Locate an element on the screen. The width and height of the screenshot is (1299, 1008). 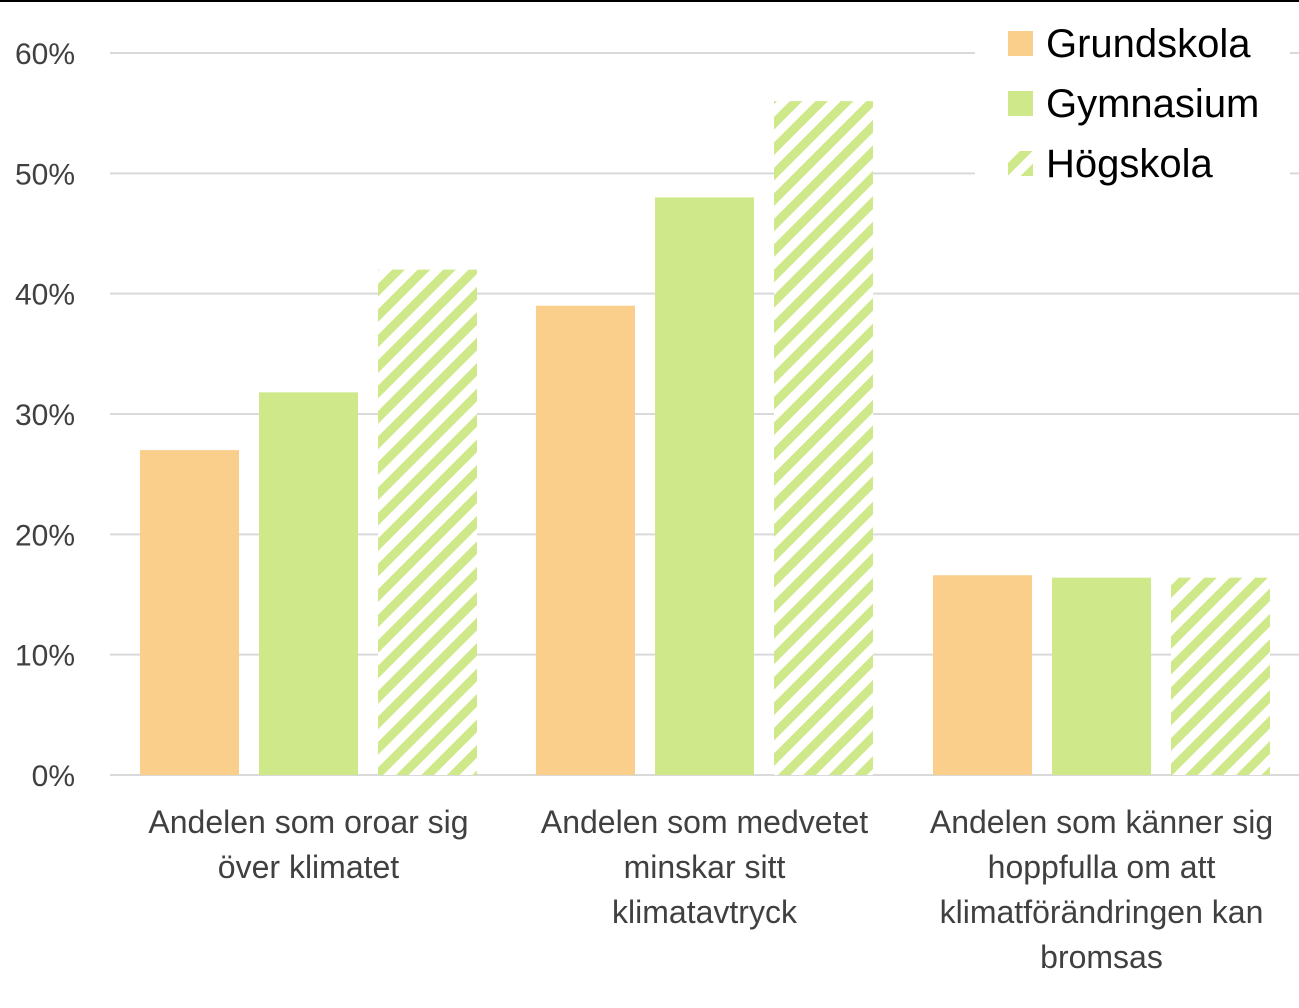
y-tick-label: 0% is located at coordinates (53, 776).